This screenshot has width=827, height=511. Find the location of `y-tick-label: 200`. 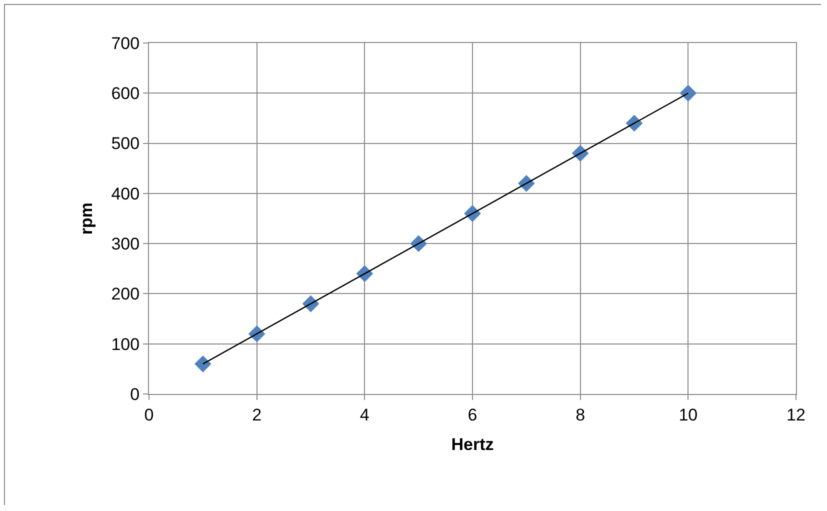

y-tick-label: 200 is located at coordinates (125, 294).